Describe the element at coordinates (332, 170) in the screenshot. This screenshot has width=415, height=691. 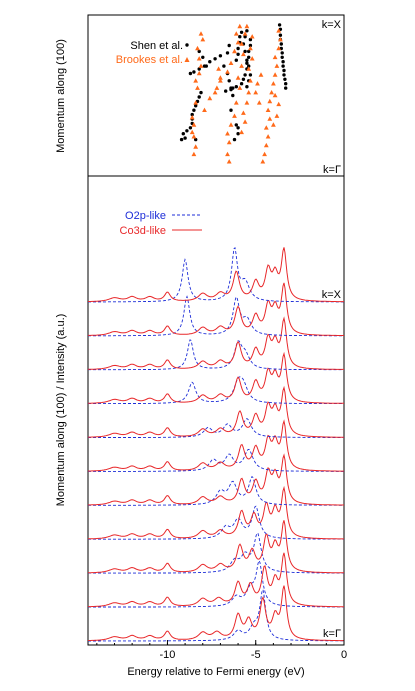
I see `top-label-gamma: k=Γ` at that location.